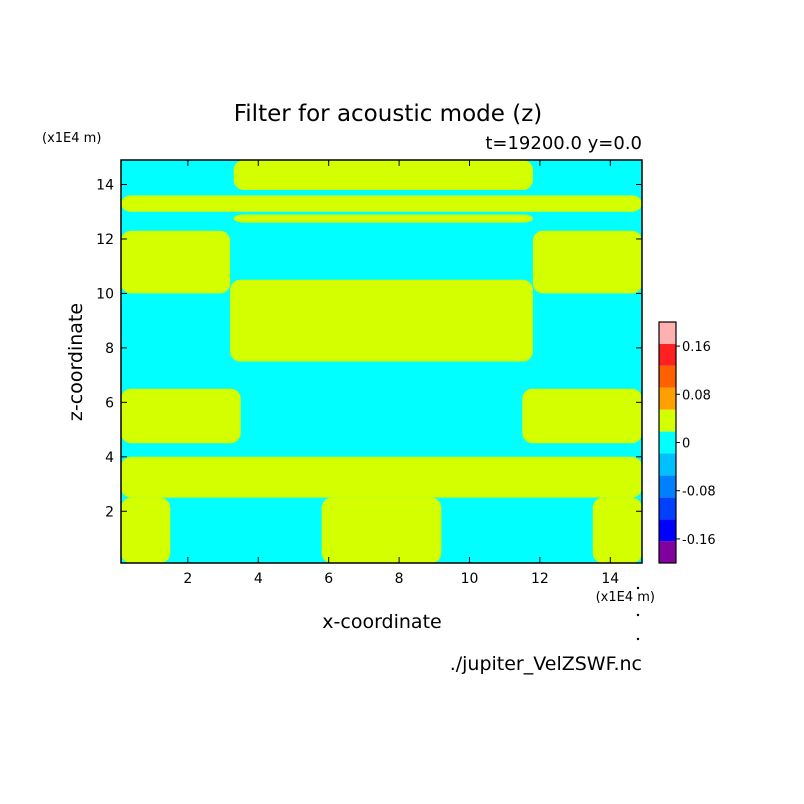 The width and height of the screenshot is (804, 804). Describe the element at coordinates (109, 349) in the screenshot. I see `y-tick-label: 8` at that location.